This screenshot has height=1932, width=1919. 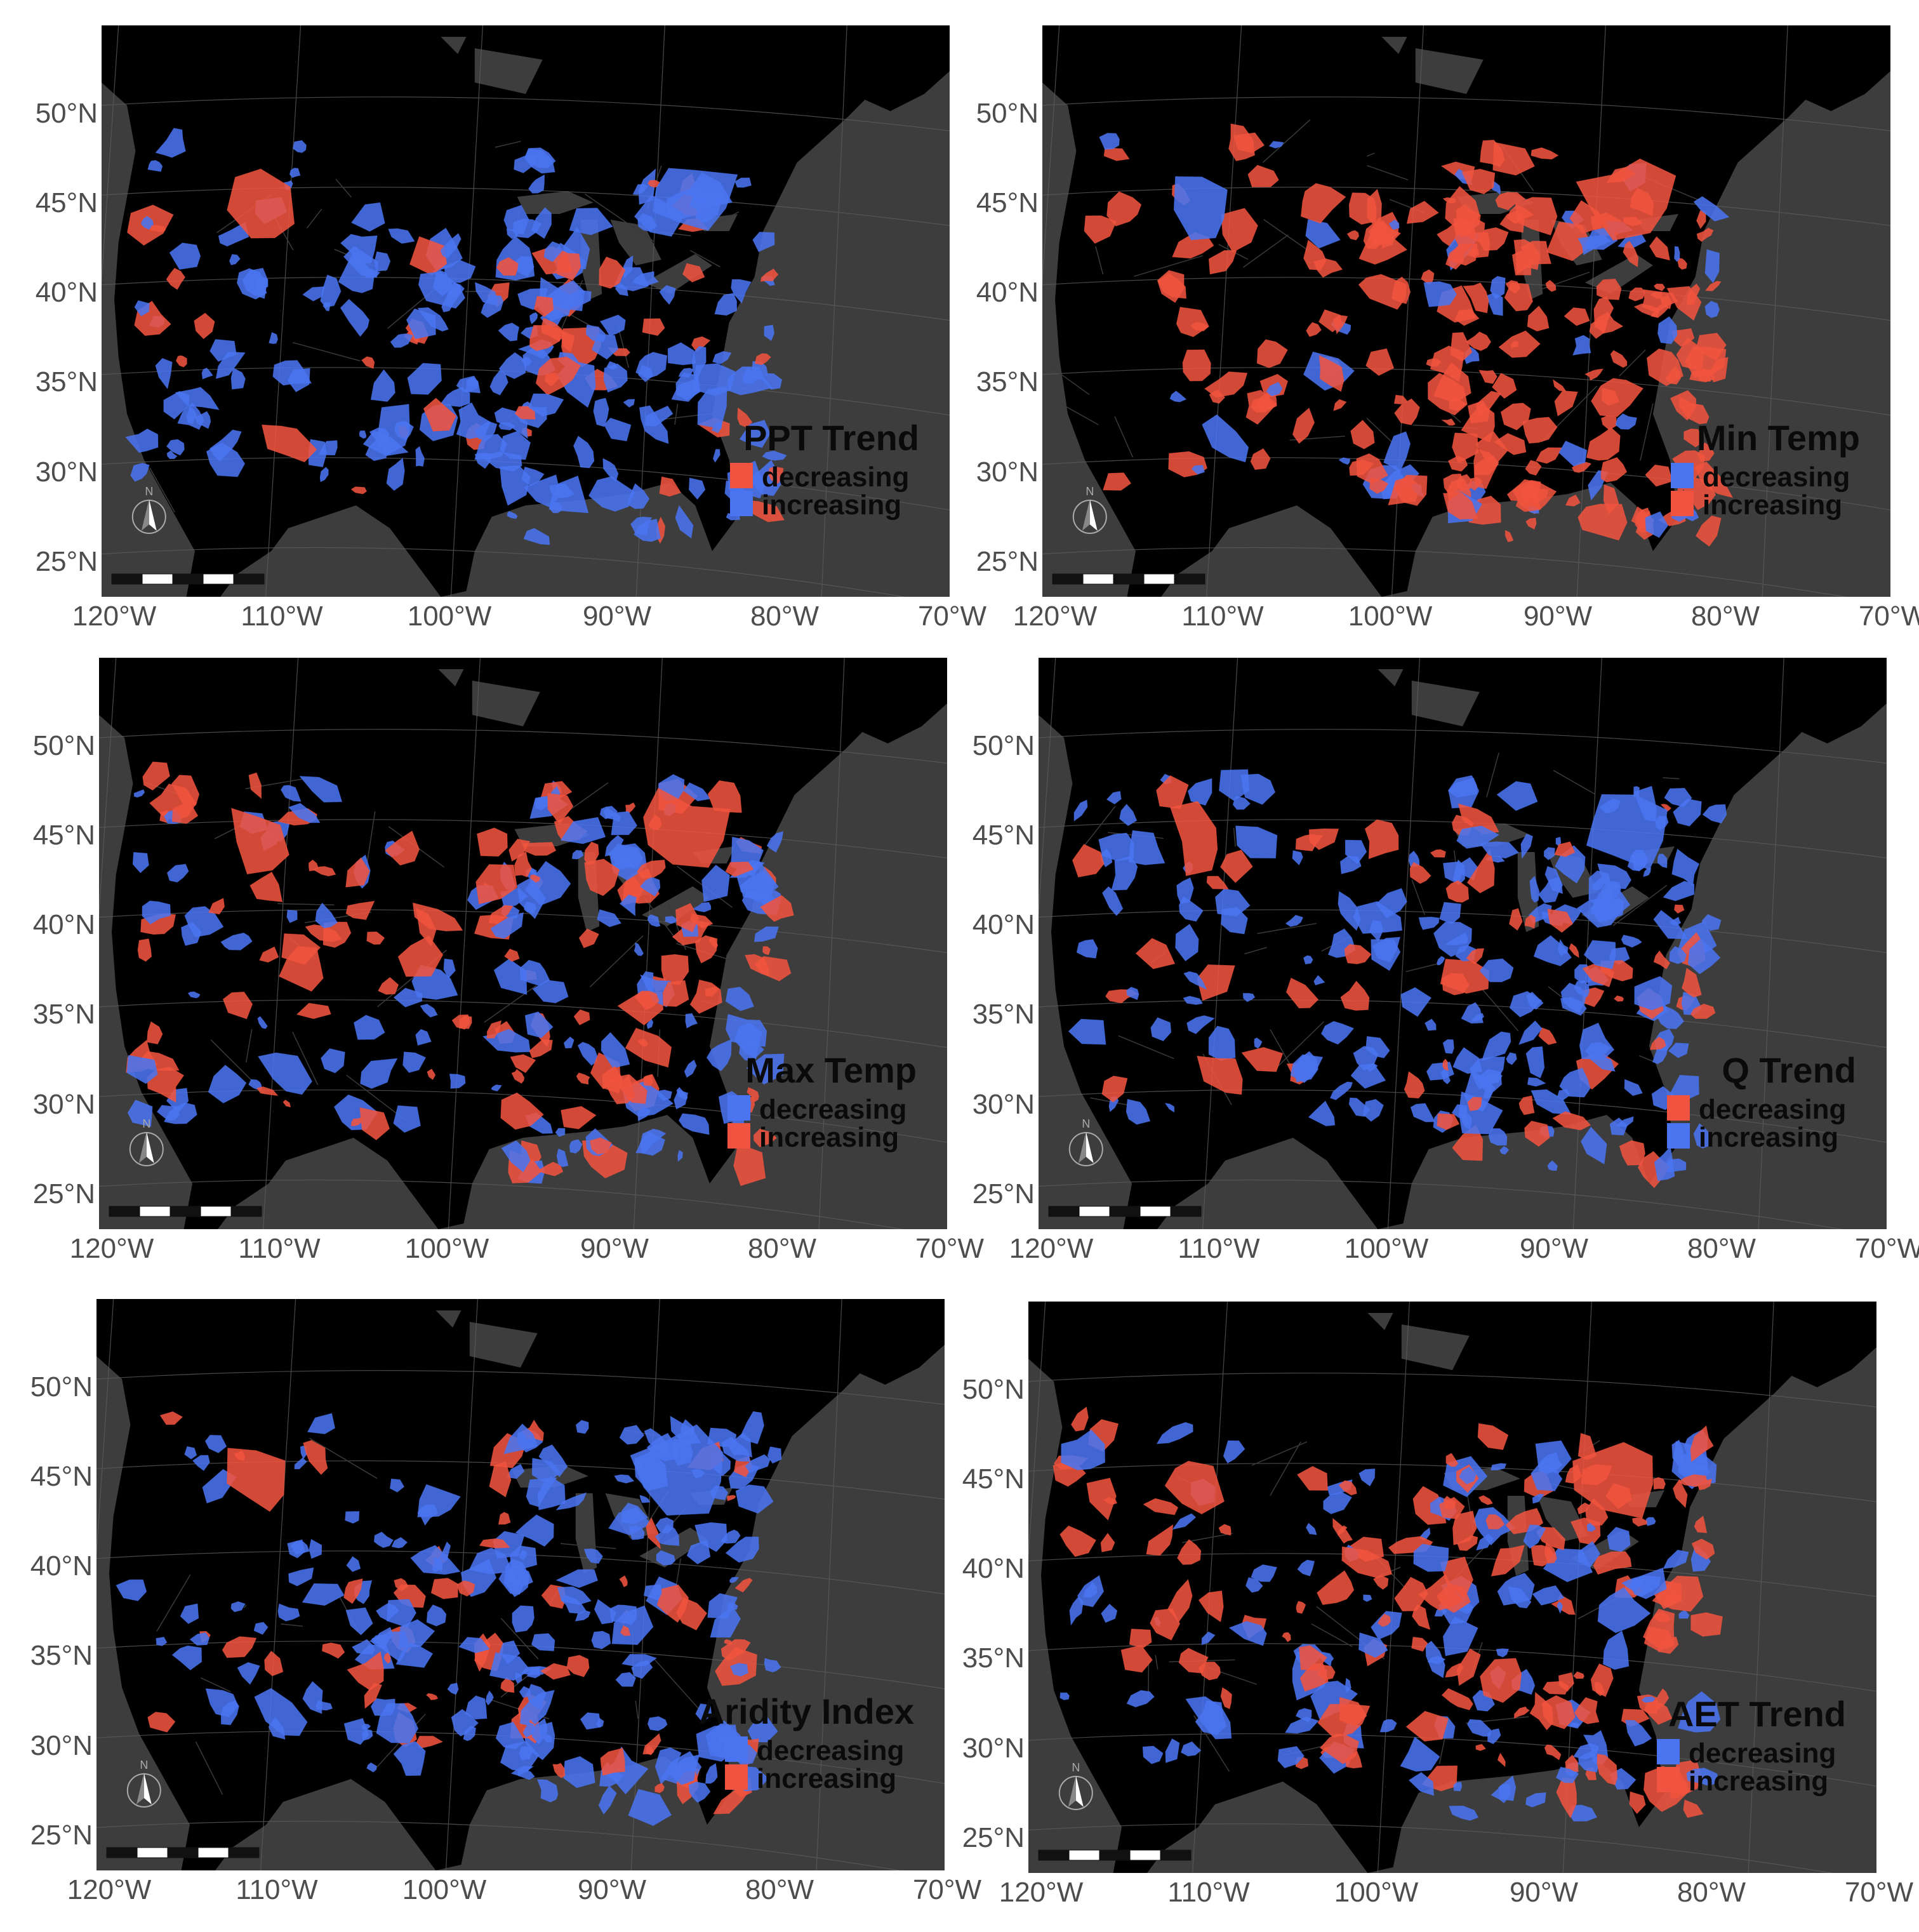 What do you see at coordinates (994, 1569) in the screenshot?
I see `lat-tick-label: 40°N` at bounding box center [994, 1569].